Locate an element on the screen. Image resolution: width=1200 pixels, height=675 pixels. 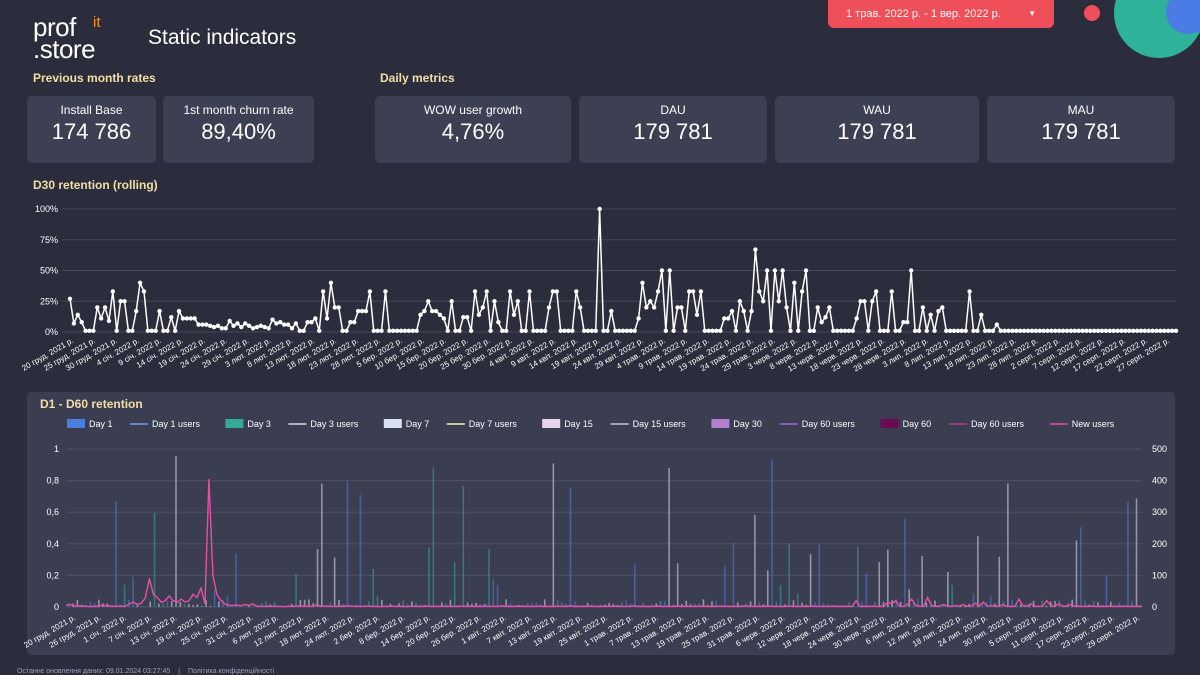
y-tick-label: 0,2 is located at coordinates (52, 575).